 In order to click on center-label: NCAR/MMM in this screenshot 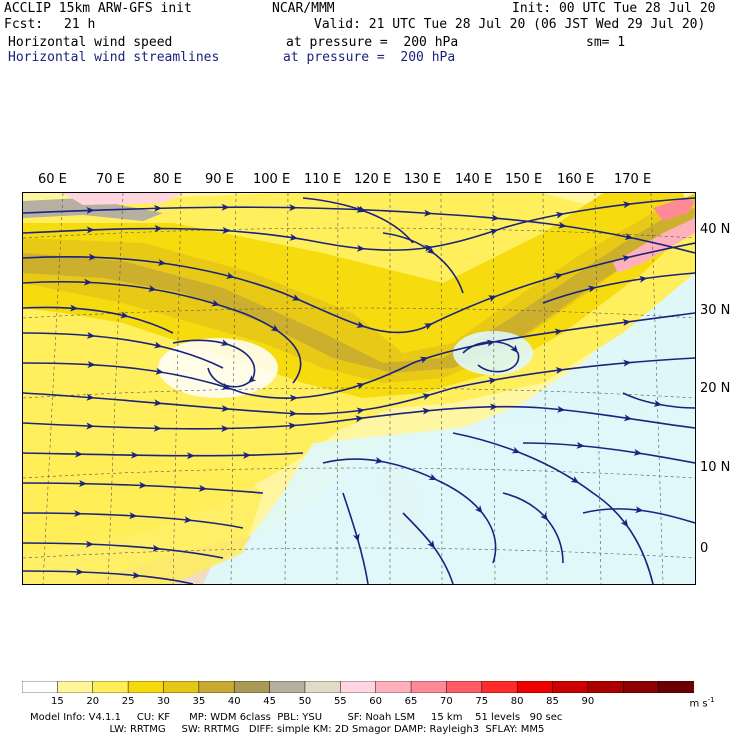, I will do `click(303, 8)`.